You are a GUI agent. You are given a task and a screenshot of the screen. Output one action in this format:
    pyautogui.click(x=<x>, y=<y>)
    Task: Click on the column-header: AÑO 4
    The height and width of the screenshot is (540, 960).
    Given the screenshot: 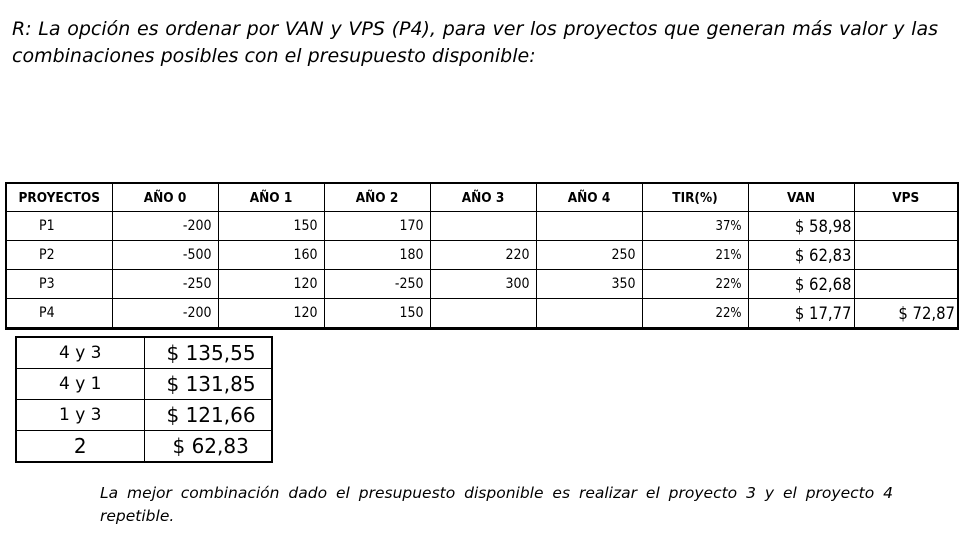 What is the action you would take?
    pyautogui.click(x=589, y=197)
    